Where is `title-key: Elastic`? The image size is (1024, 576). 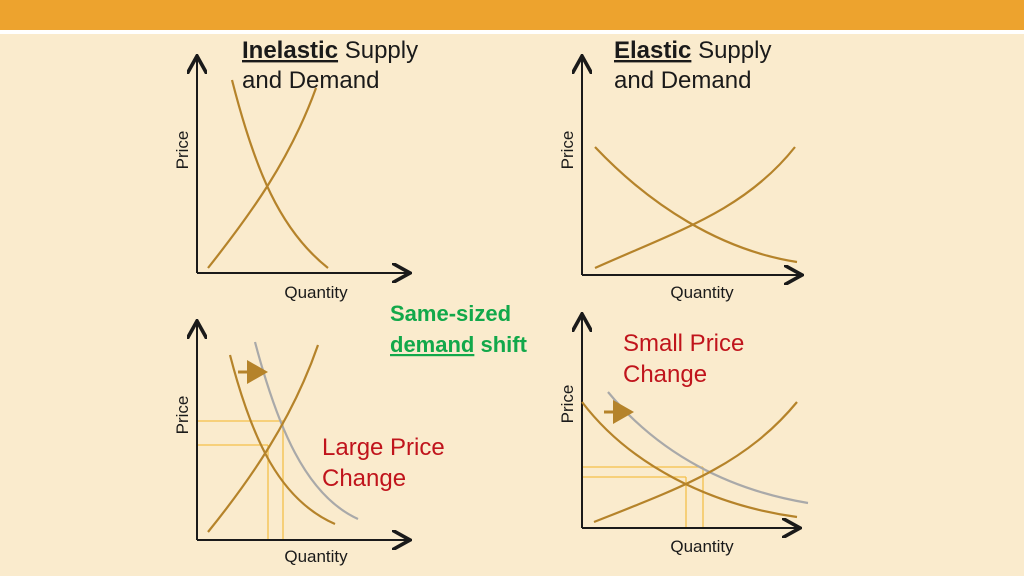
title-key: Elastic is located at coordinates (652, 50).